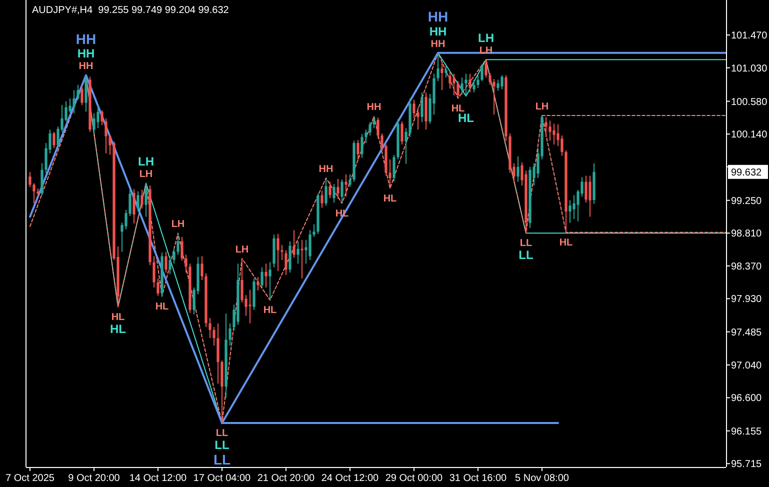  Describe the element at coordinates (746, 300) in the screenshot. I see `y-tick-label: 97.930` at that location.